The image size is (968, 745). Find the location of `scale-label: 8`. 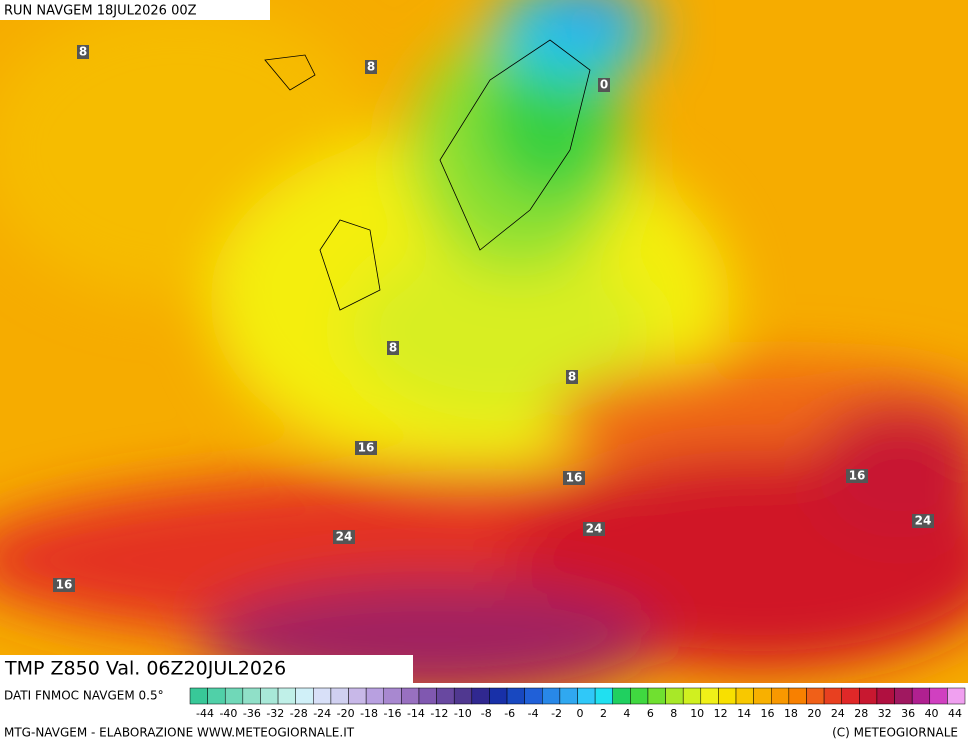

scale-label: 8 is located at coordinates (673, 713).